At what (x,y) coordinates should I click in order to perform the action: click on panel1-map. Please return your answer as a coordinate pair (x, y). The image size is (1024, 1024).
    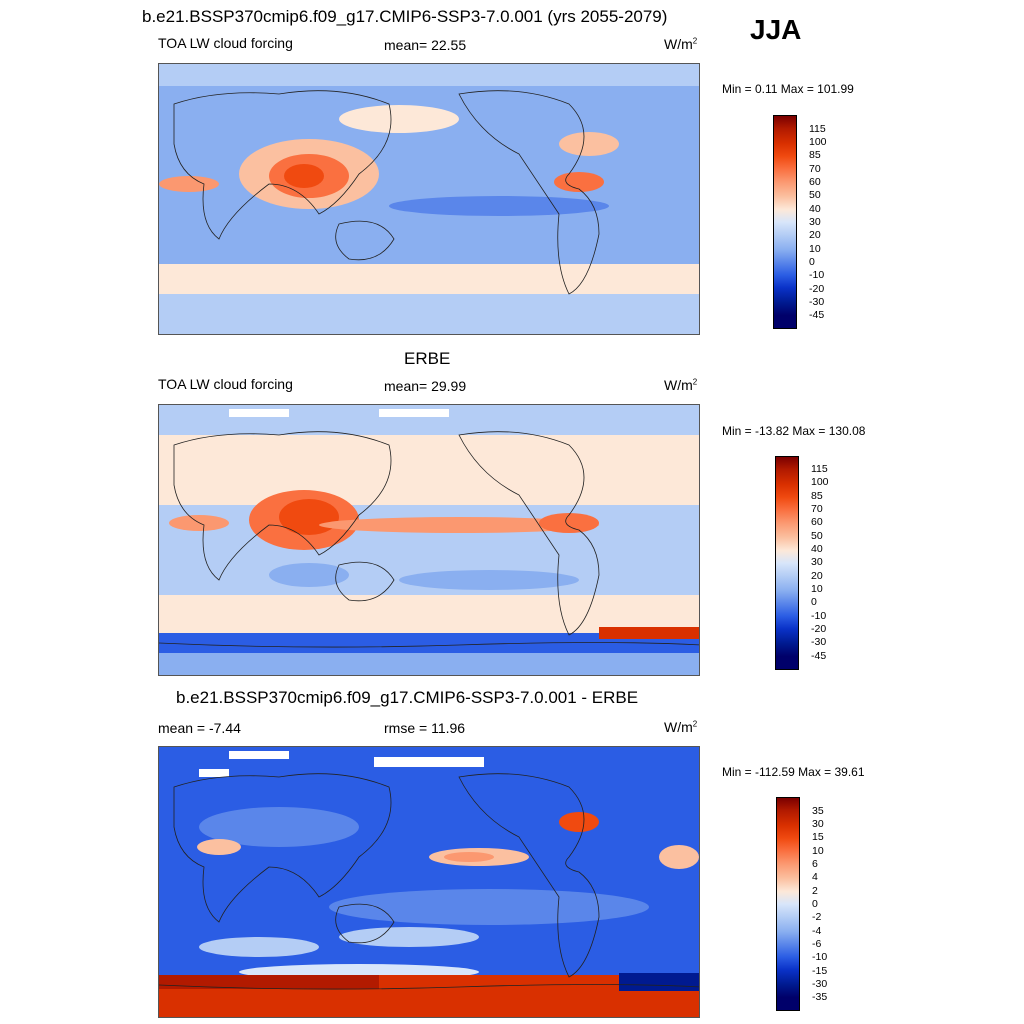
    Looking at the image, I should click on (429, 199).